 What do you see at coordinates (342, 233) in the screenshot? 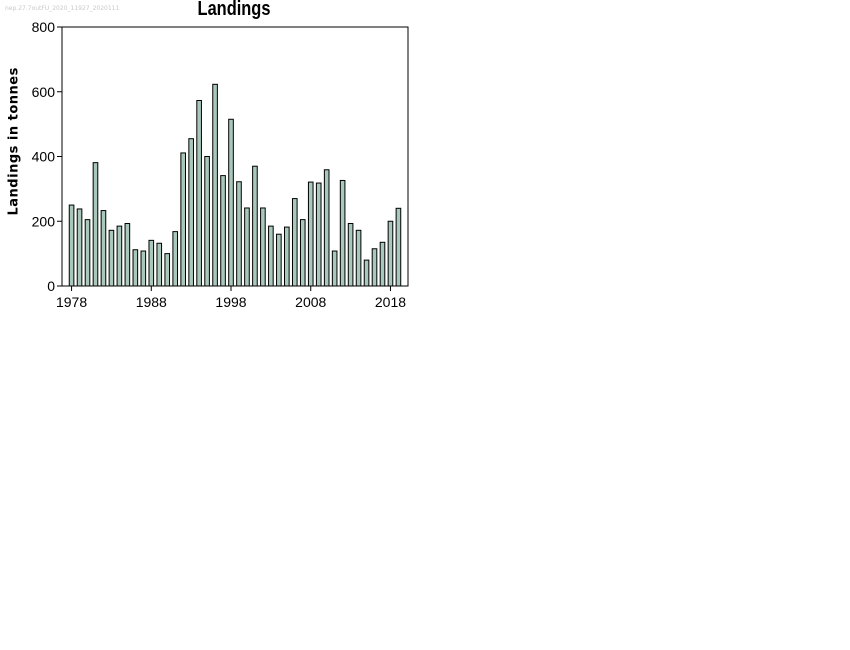
I see `bar-2012` at bounding box center [342, 233].